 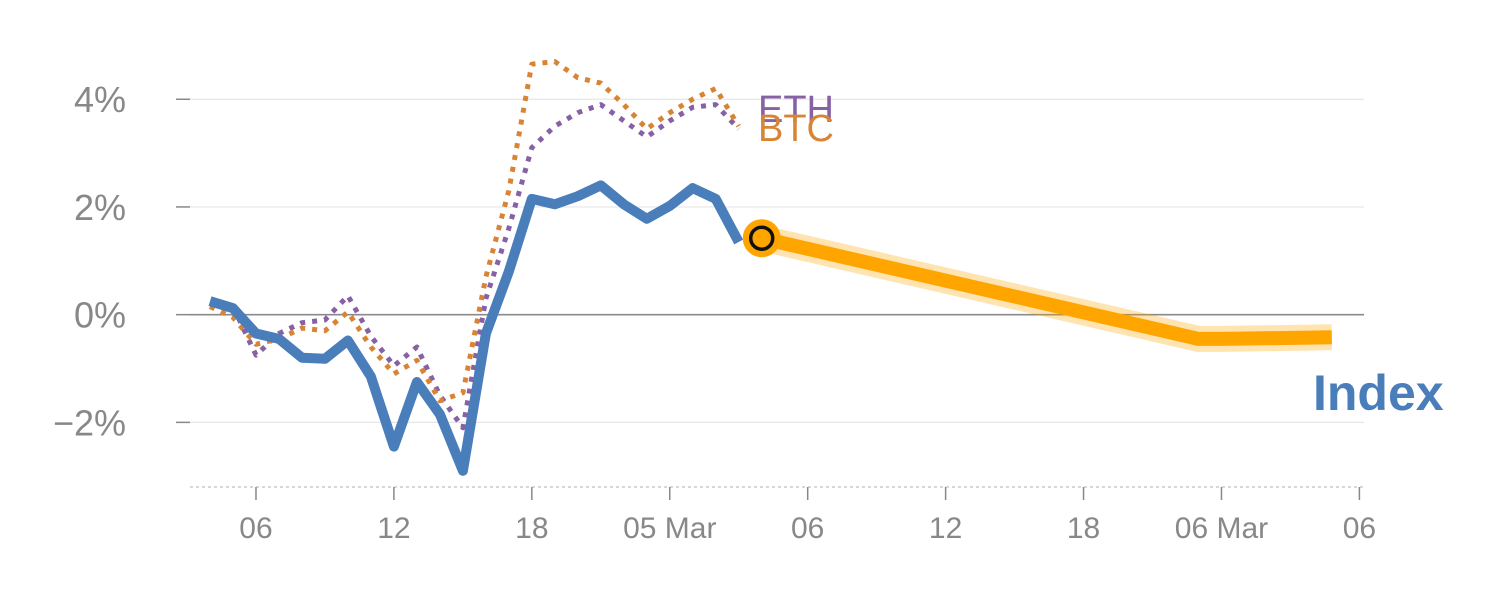 What do you see at coordinates (669, 528) in the screenshot?
I see `x-tick-label: 05 Mar` at bounding box center [669, 528].